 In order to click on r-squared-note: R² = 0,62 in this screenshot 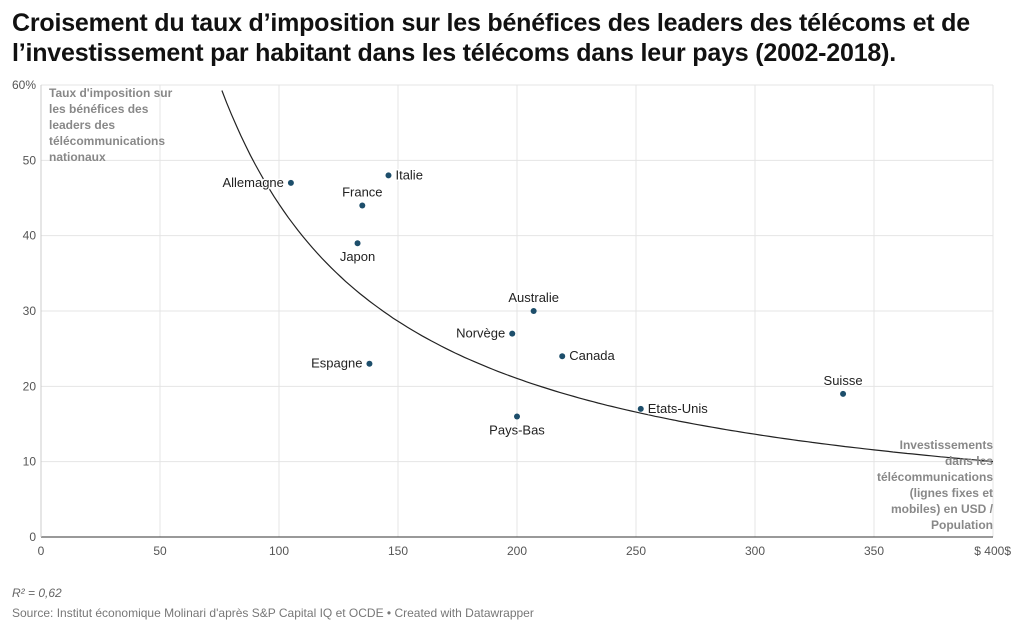, I will do `click(37, 593)`.